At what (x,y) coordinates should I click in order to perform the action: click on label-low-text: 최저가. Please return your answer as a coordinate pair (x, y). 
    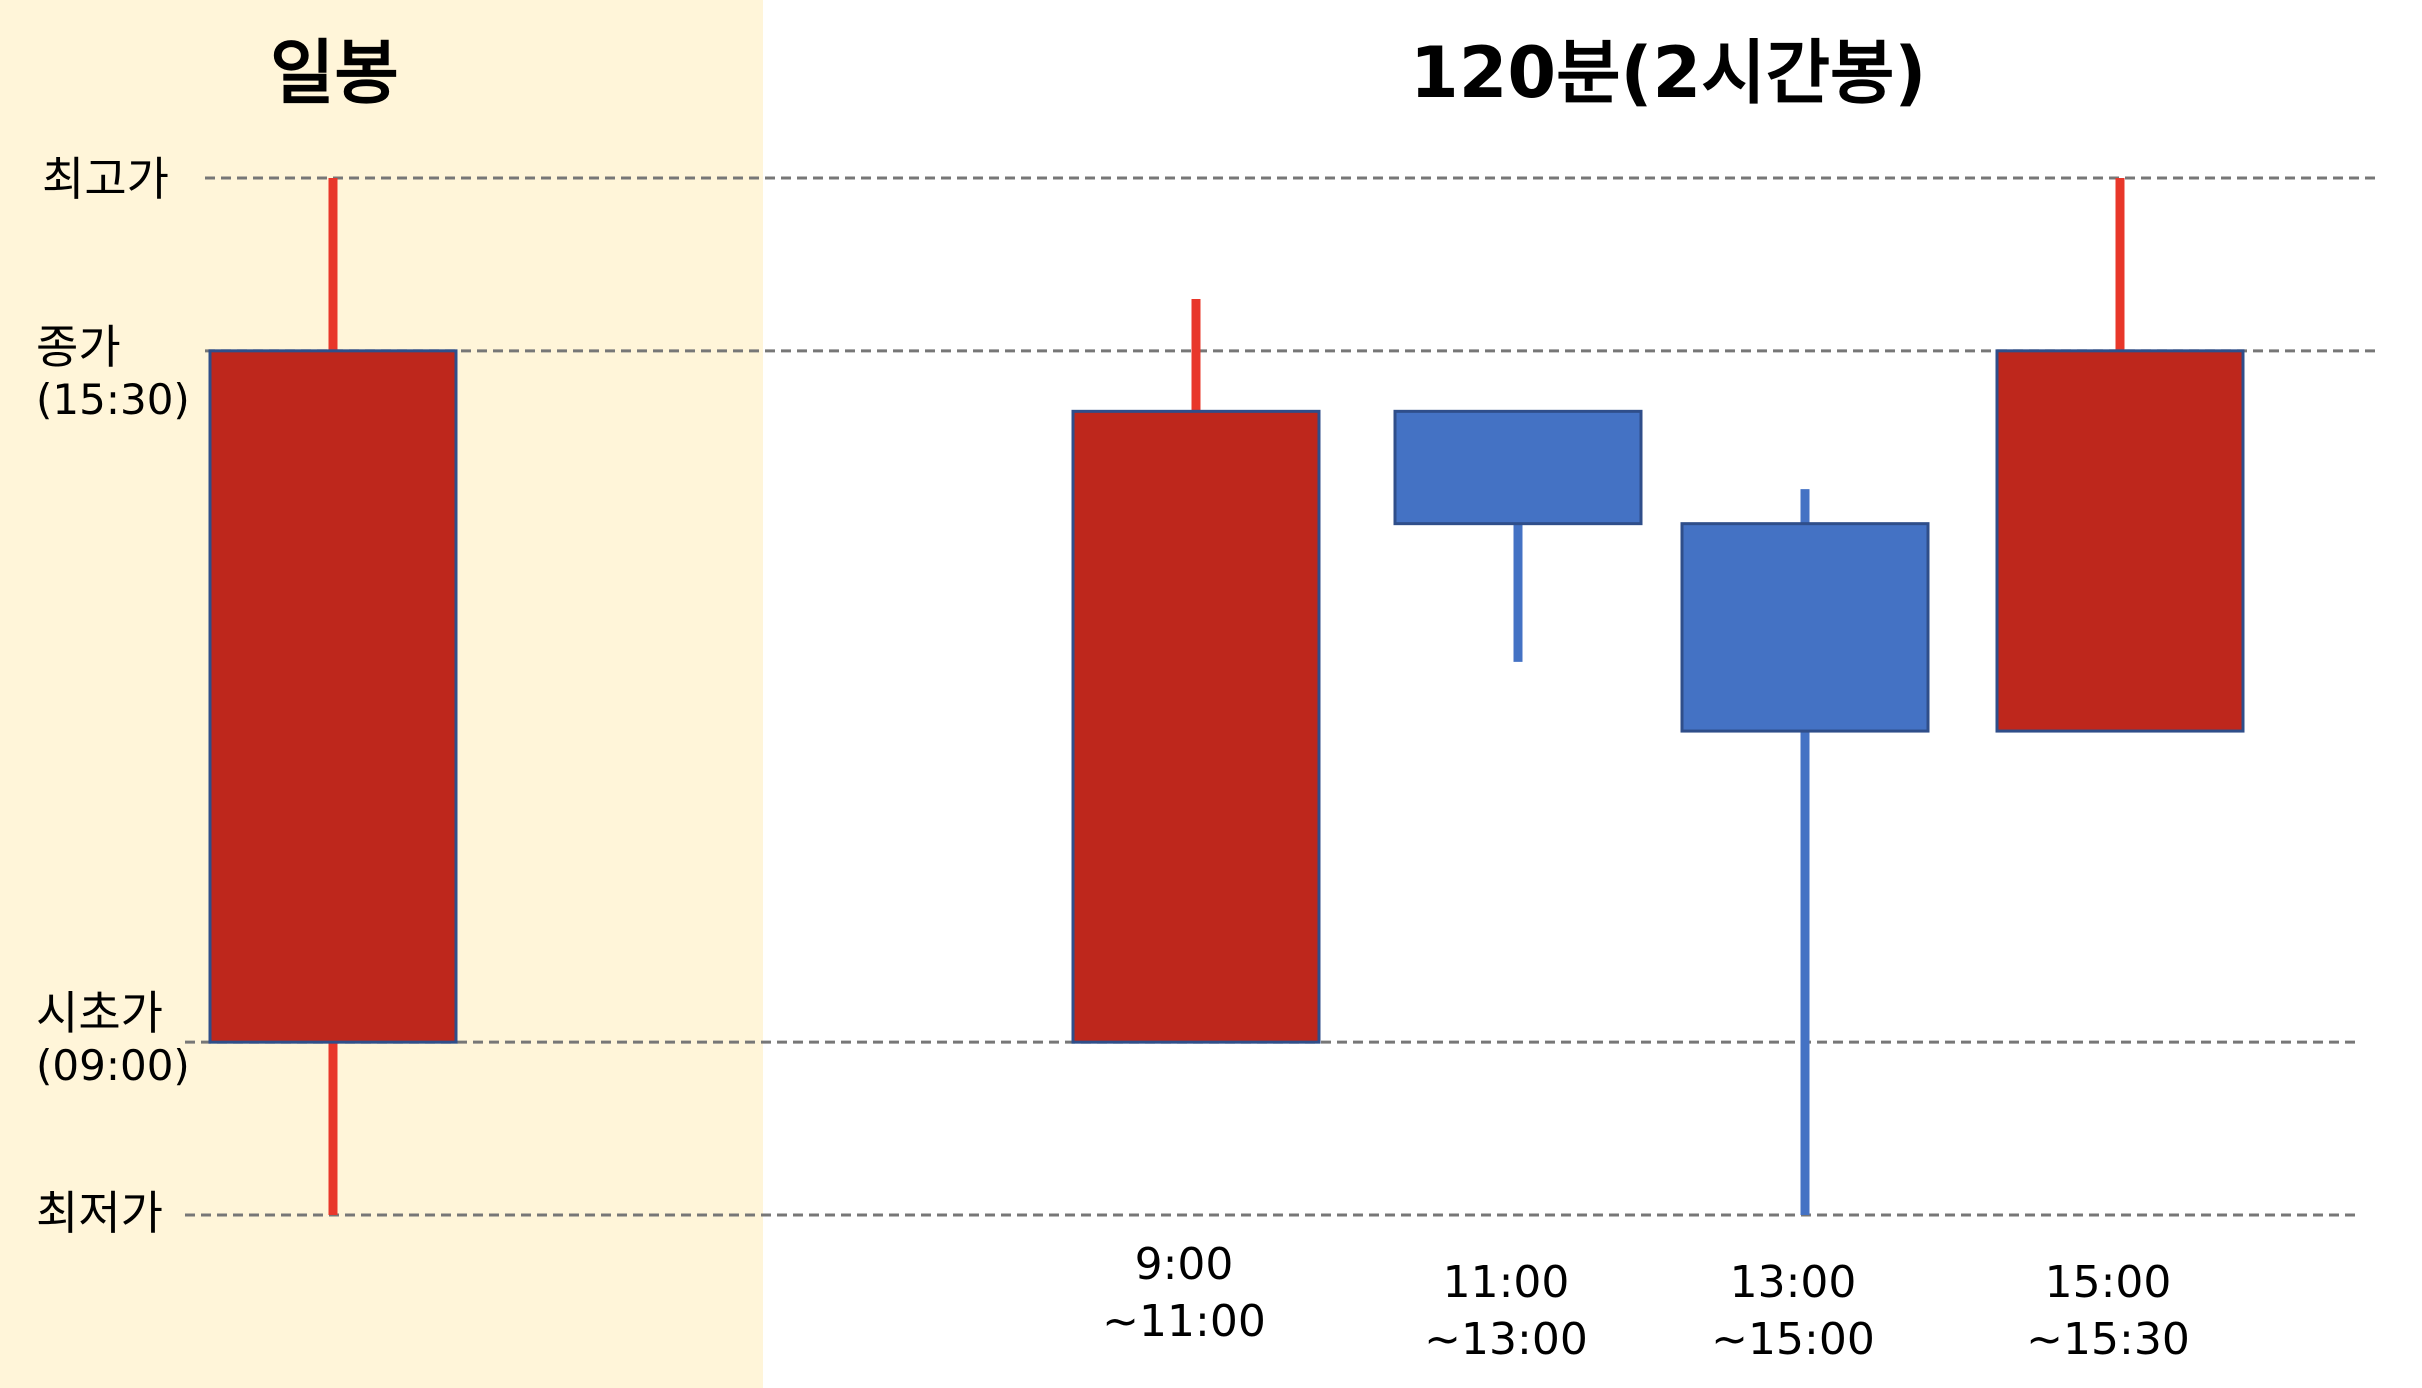
    Looking at the image, I should click on (99, 1213).